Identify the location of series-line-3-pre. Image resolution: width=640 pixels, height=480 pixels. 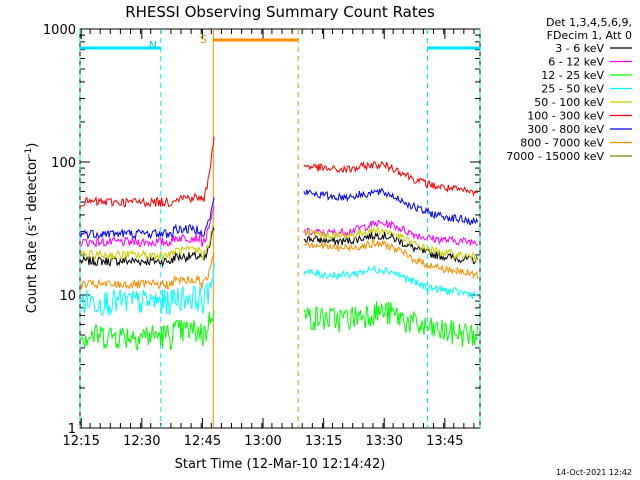
(147, 289).